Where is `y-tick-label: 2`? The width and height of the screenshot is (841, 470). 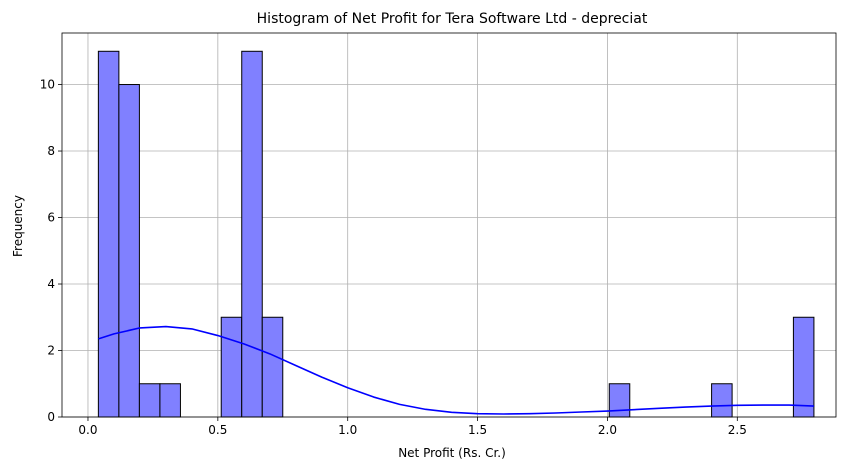
y-tick-label: 2 is located at coordinates (51, 351).